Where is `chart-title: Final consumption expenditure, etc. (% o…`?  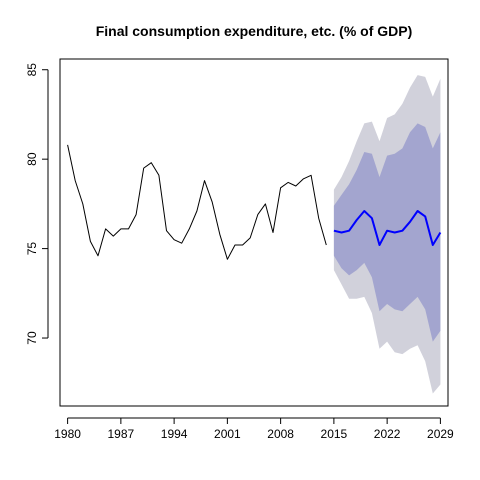
chart-title: Final consumption expenditure, etc. (% o… is located at coordinates (254, 31).